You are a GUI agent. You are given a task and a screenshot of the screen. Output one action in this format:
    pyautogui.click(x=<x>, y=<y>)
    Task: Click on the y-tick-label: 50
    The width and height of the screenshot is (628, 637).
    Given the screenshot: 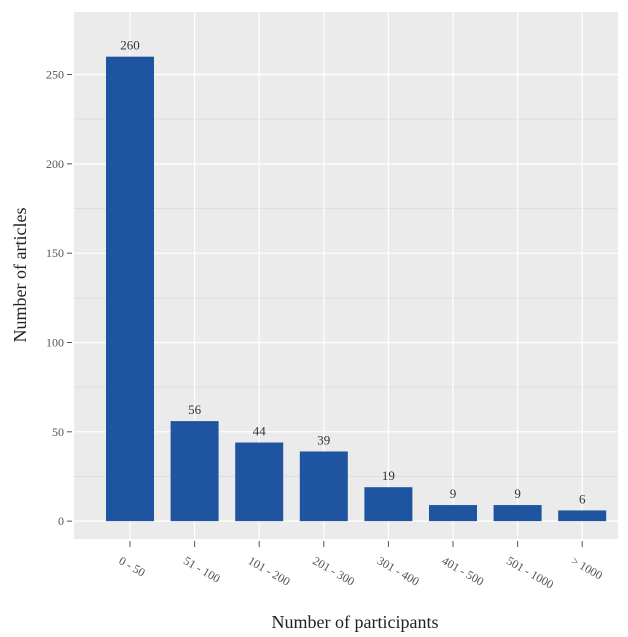 What is the action you would take?
    pyautogui.click(x=58, y=432)
    